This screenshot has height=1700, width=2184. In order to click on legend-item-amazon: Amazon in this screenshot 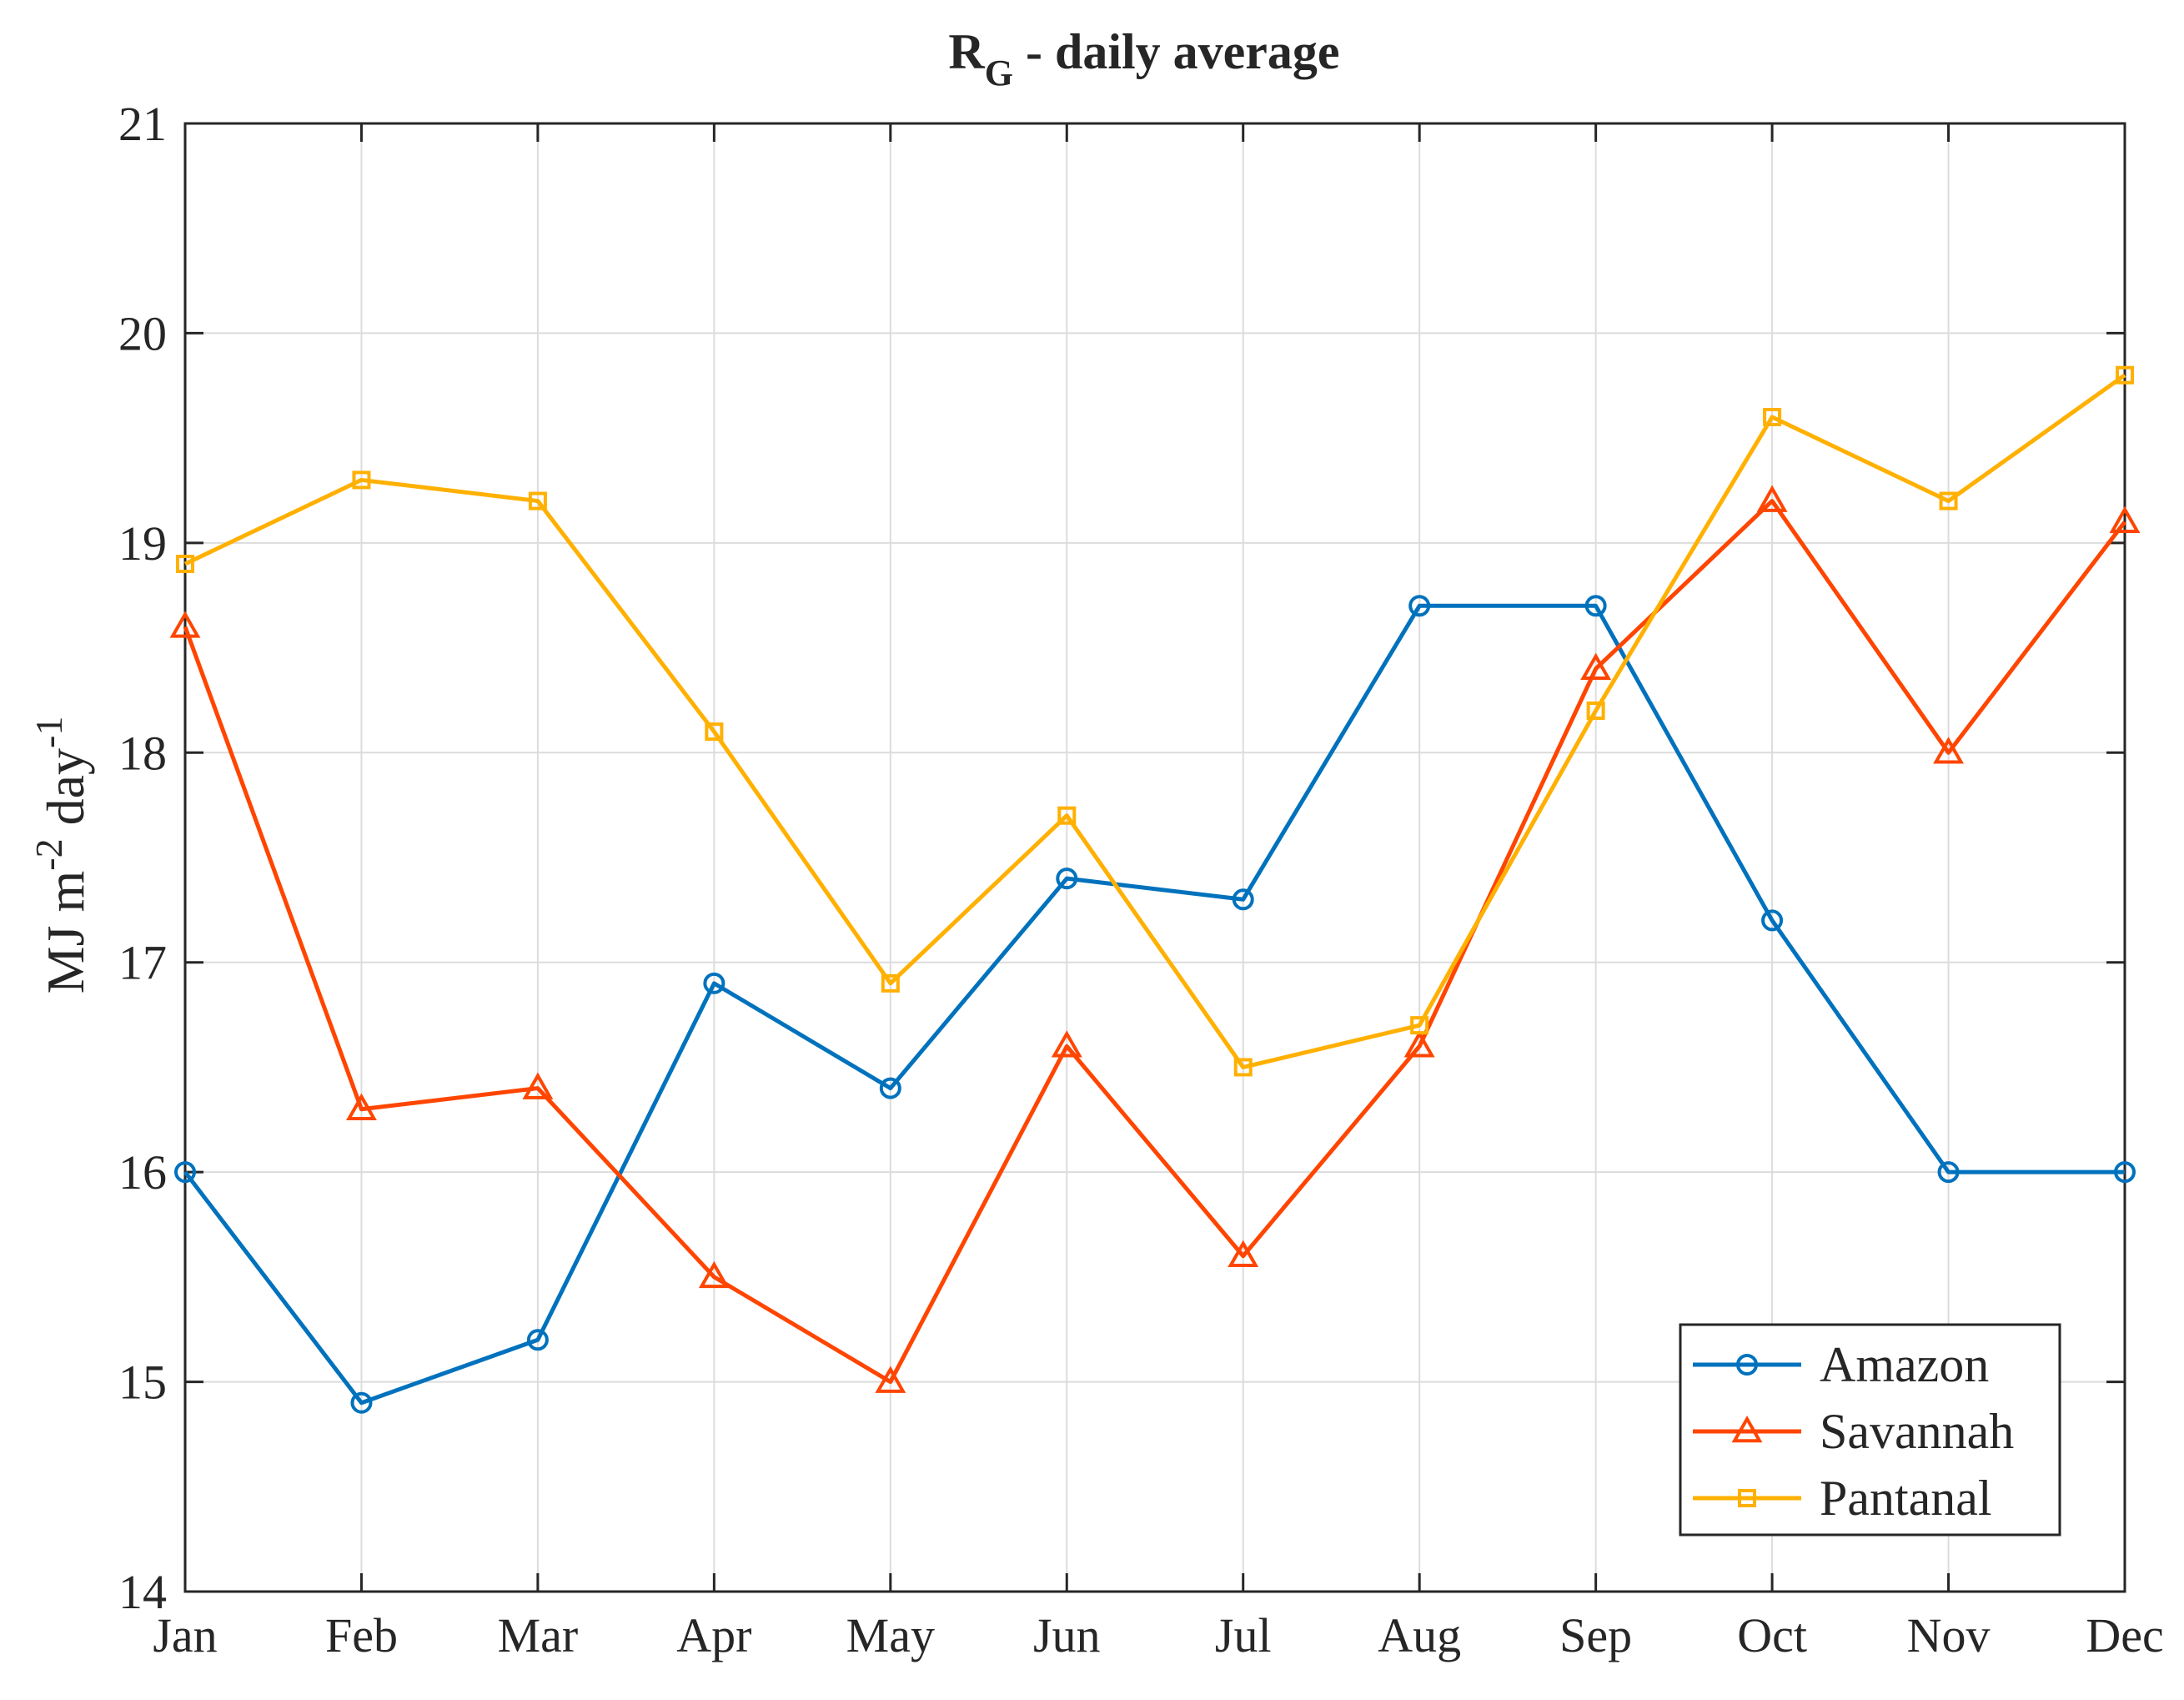, I will do `click(1841, 1364)`.